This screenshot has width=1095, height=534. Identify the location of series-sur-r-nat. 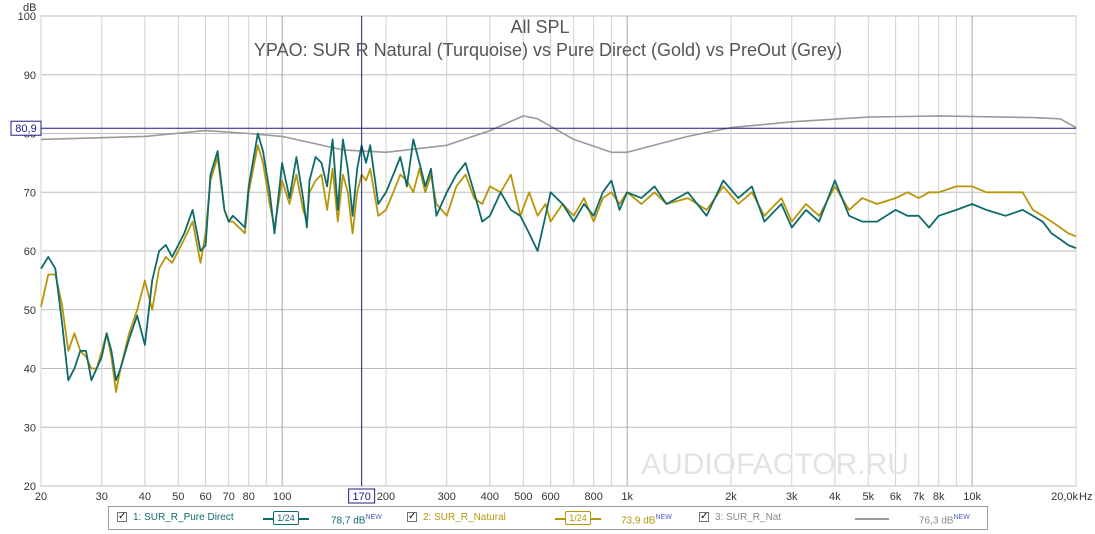
(558, 134).